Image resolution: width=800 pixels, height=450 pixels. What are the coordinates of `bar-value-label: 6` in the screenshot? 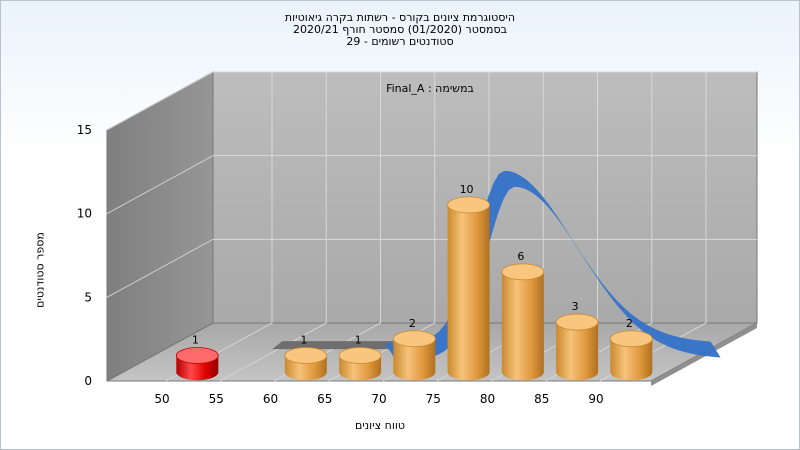 It's located at (520, 256).